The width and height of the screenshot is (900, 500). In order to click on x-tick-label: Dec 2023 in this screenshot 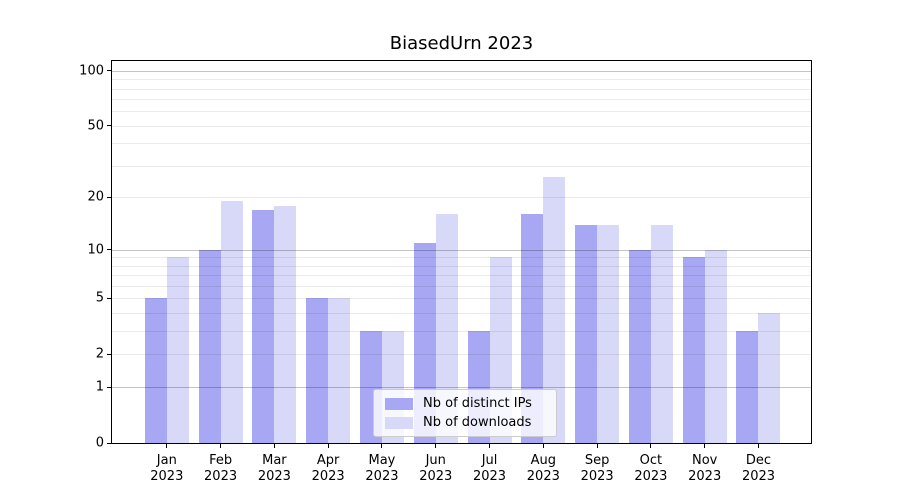, I will do `click(758, 469)`.